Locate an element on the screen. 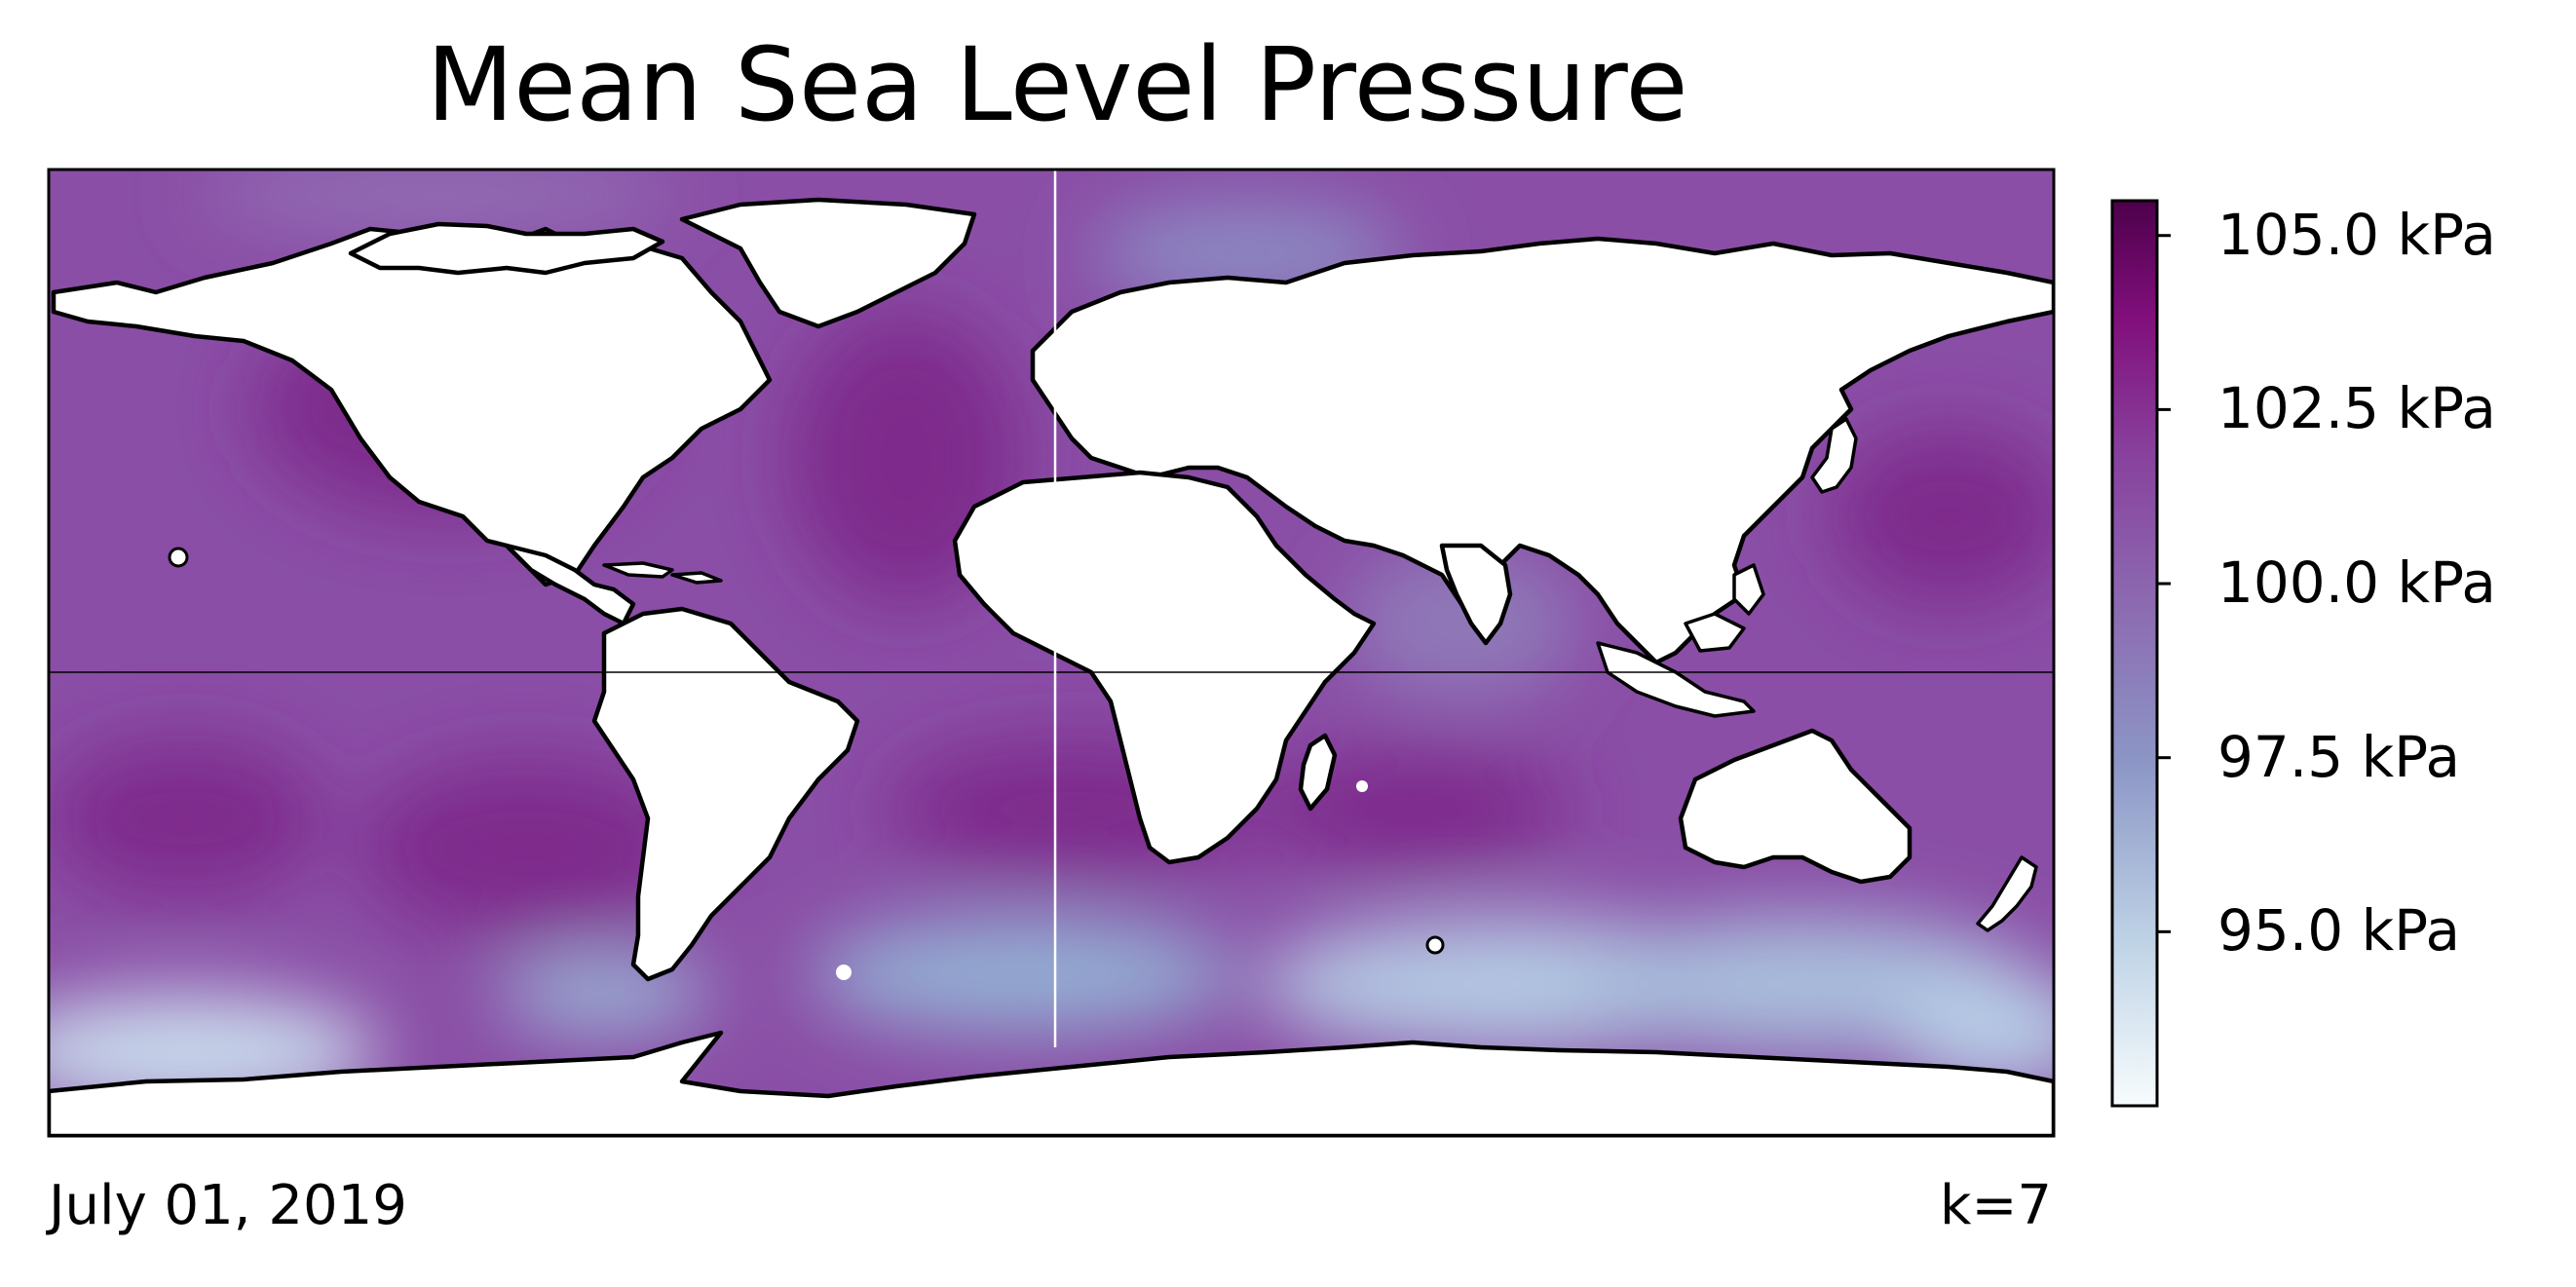 Image resolution: width=2576 pixels, height=1287 pixels. mascarene-island is located at coordinates (1362, 786).